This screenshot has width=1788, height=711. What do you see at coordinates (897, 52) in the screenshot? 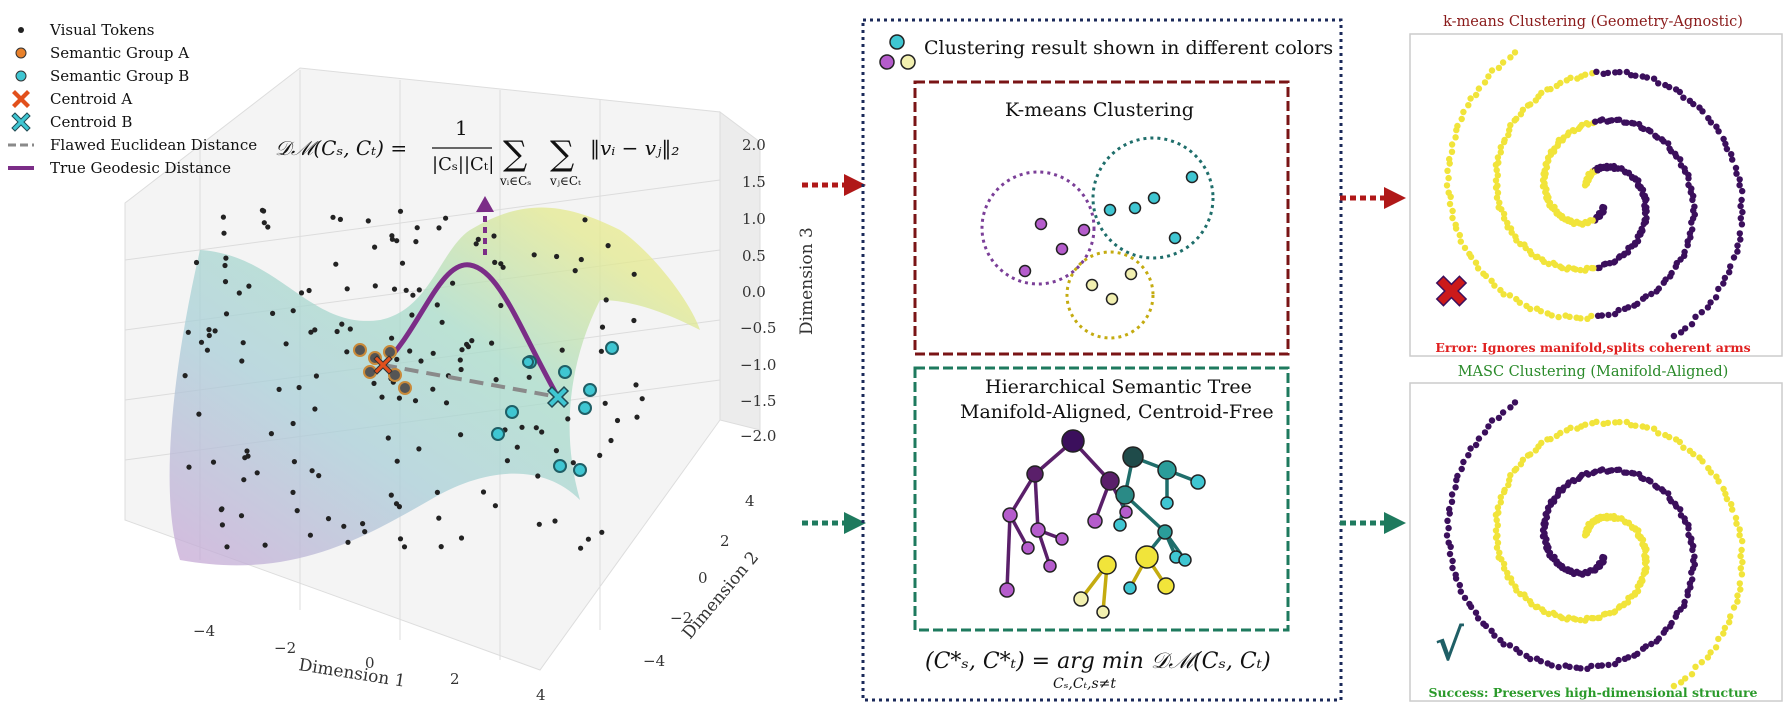
I see `cluster-colors-icon` at bounding box center [897, 52].